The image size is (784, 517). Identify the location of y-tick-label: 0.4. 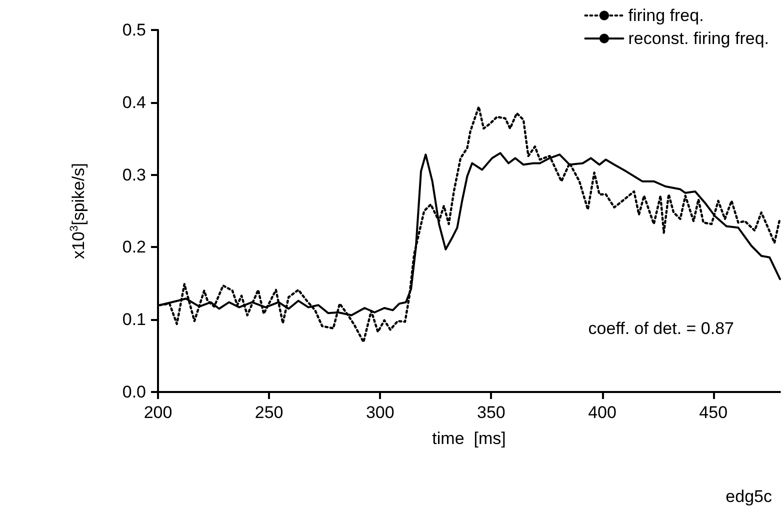
(134, 102).